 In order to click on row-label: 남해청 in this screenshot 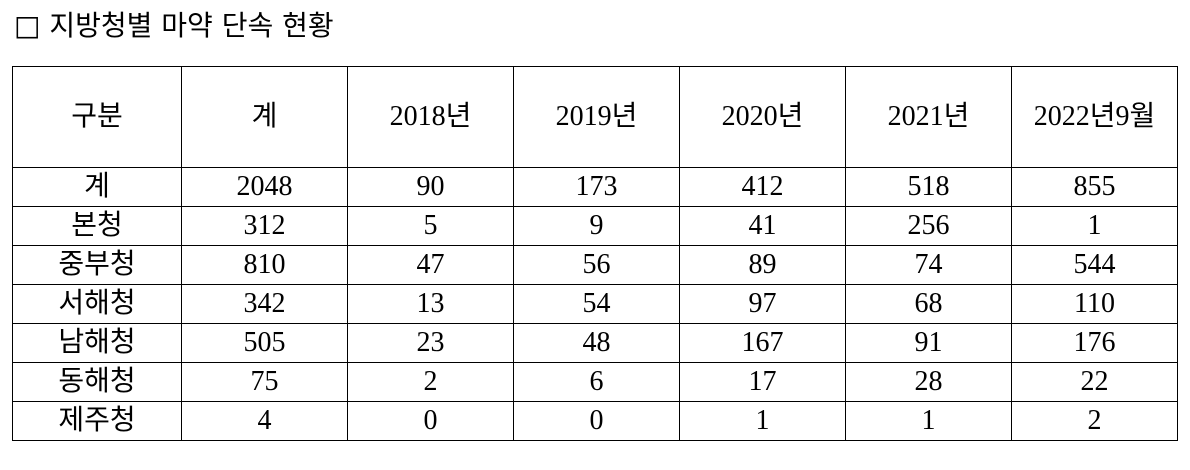, I will do `click(97, 343)`.